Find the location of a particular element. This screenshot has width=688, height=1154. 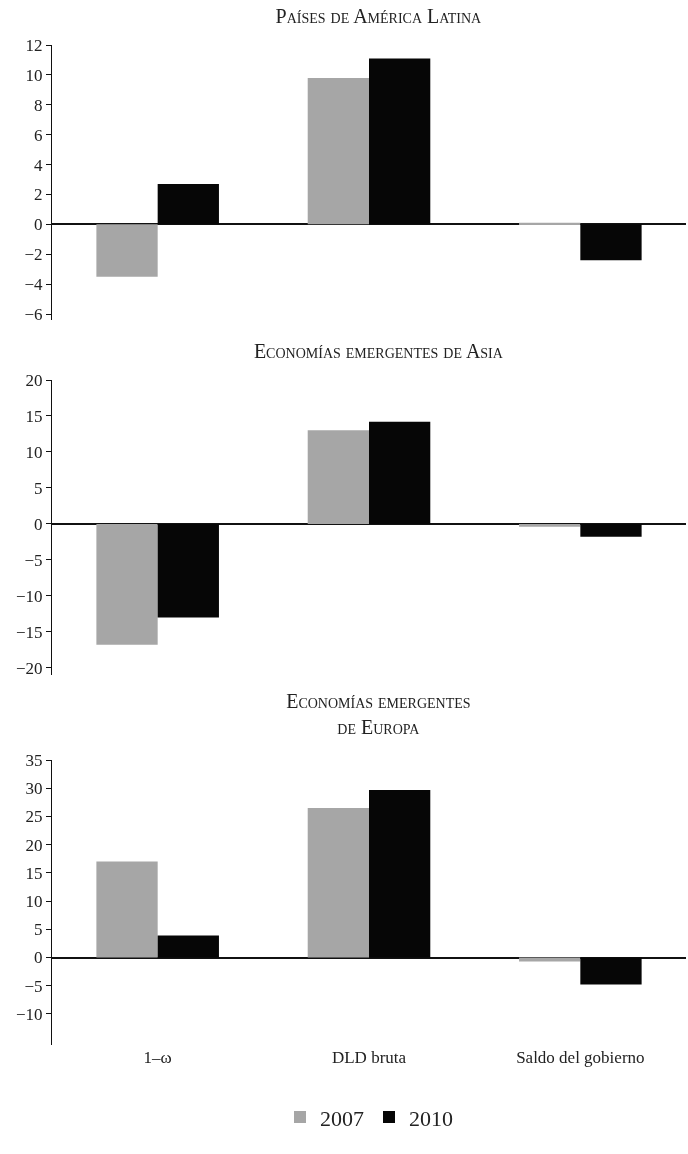

y-tick-label: −20 is located at coordinates (29, 668).